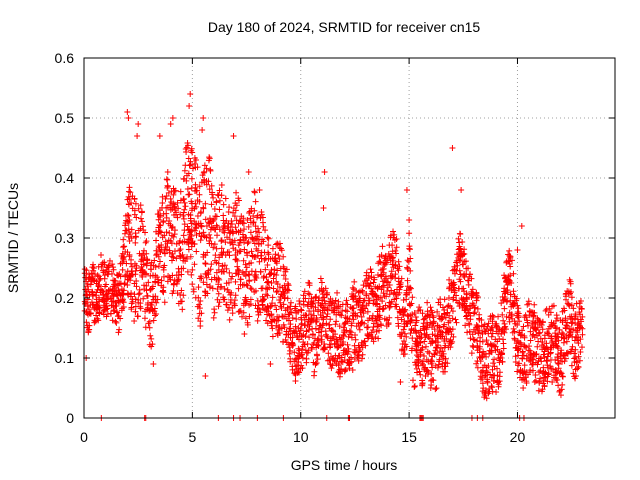 The image size is (640, 480). I want to click on x-tick-label: 15, so click(409, 437).